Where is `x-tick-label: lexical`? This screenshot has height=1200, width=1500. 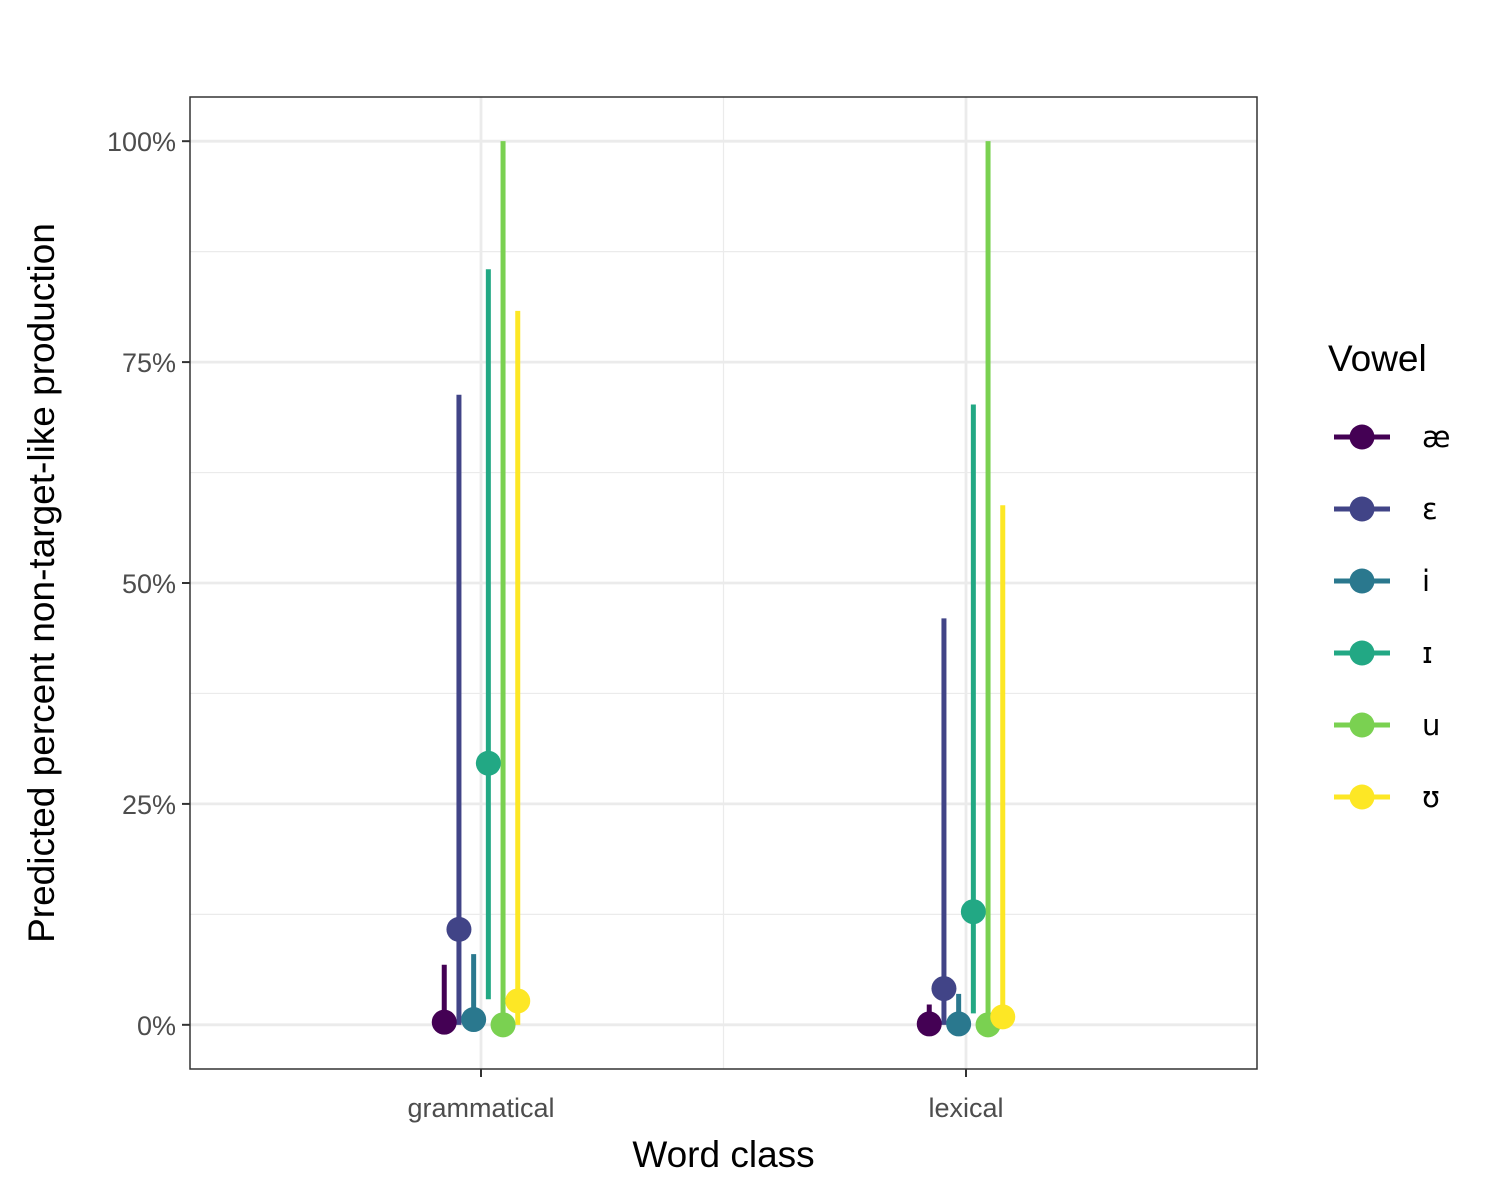 x-tick-label: lexical is located at coordinates (965, 1108).